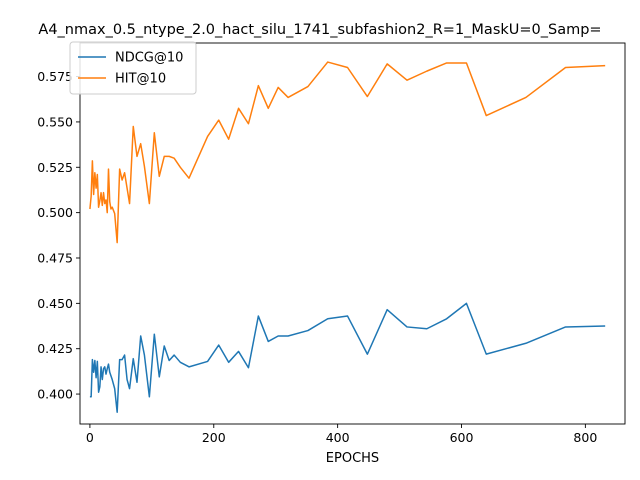 The image size is (640, 480). I want to click on y-tick-label: 0.425, so click(55, 348).